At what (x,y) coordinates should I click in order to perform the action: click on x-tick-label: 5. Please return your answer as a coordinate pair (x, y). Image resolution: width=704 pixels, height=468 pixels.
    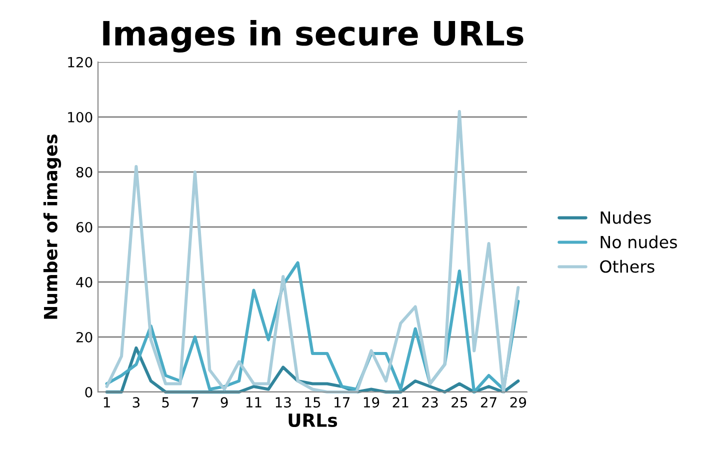
    Looking at the image, I should click on (165, 402).